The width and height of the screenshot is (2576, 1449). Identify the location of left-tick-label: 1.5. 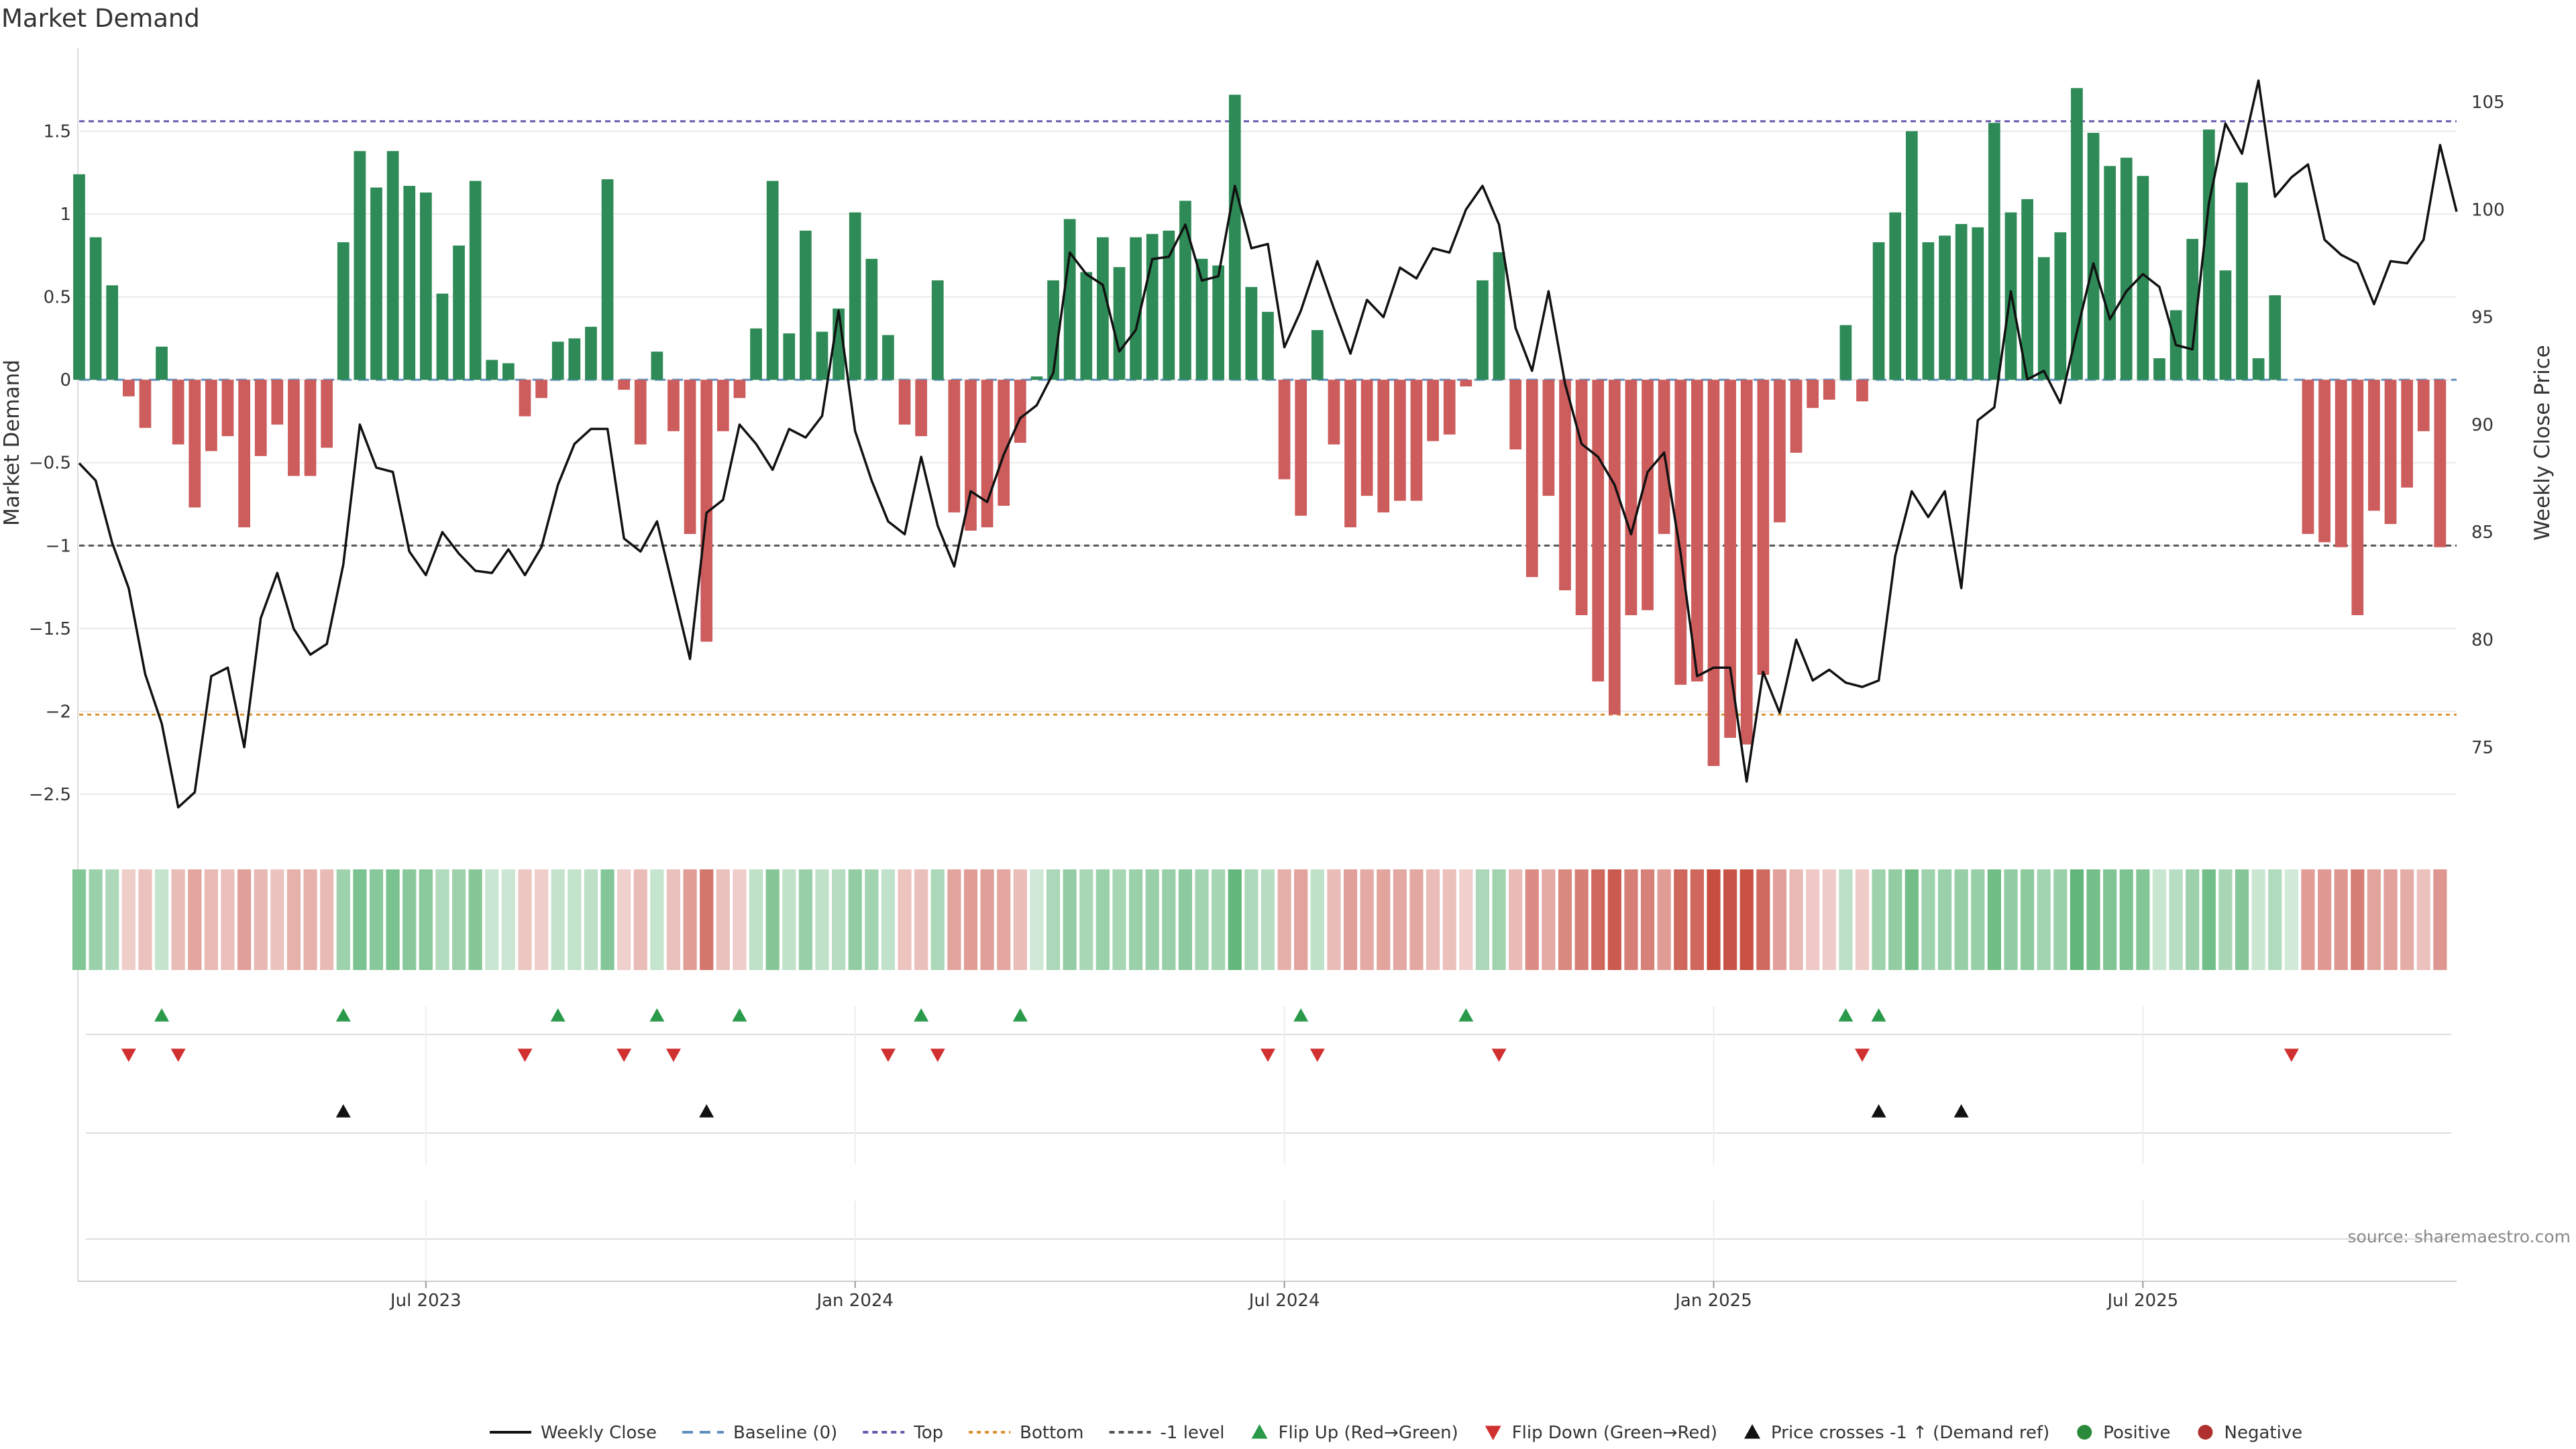
(57, 132).